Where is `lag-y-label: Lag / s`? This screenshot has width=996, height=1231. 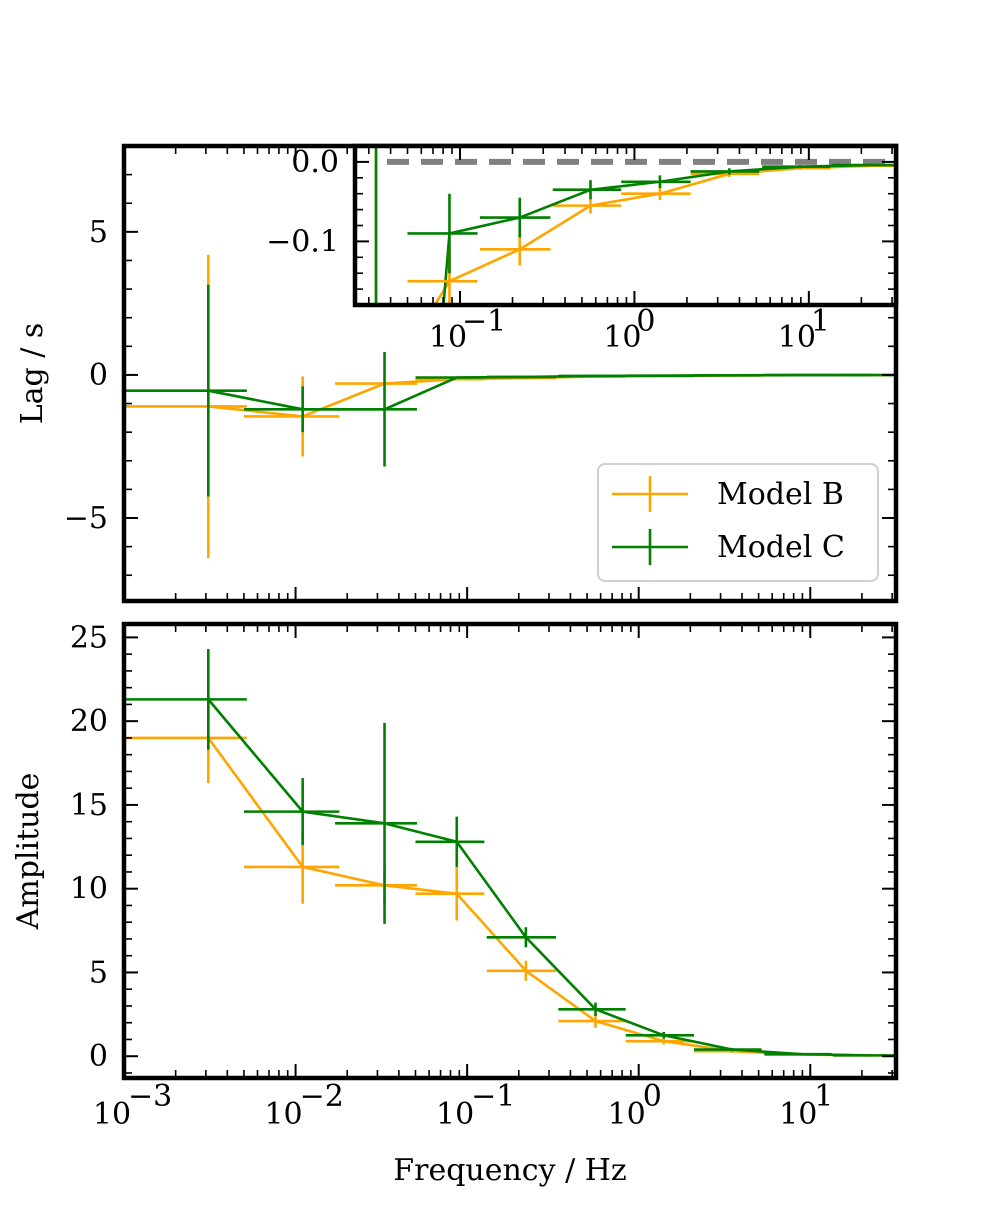
lag-y-label: Lag / s is located at coordinates (32, 374).